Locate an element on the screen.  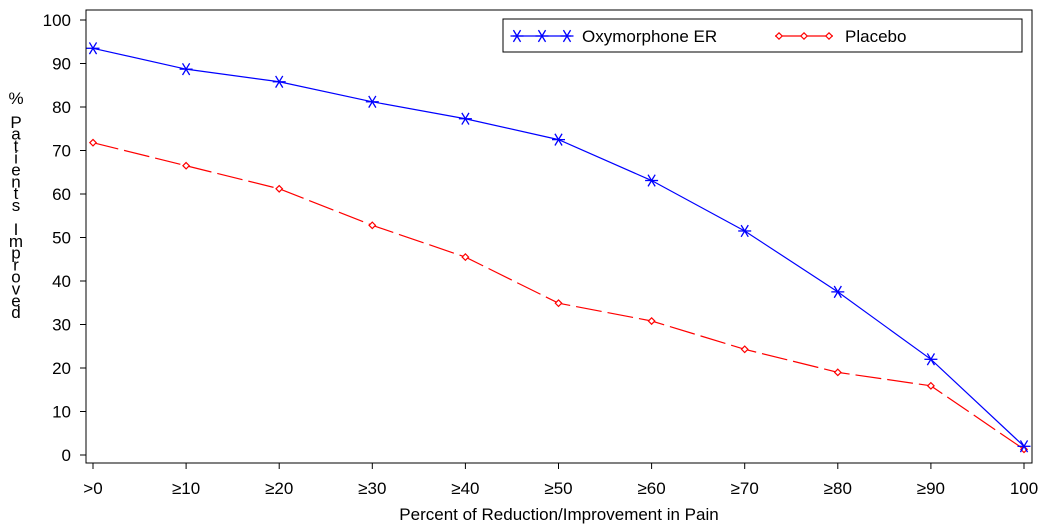
x-tick-label: ≥30 is located at coordinates (372, 488).